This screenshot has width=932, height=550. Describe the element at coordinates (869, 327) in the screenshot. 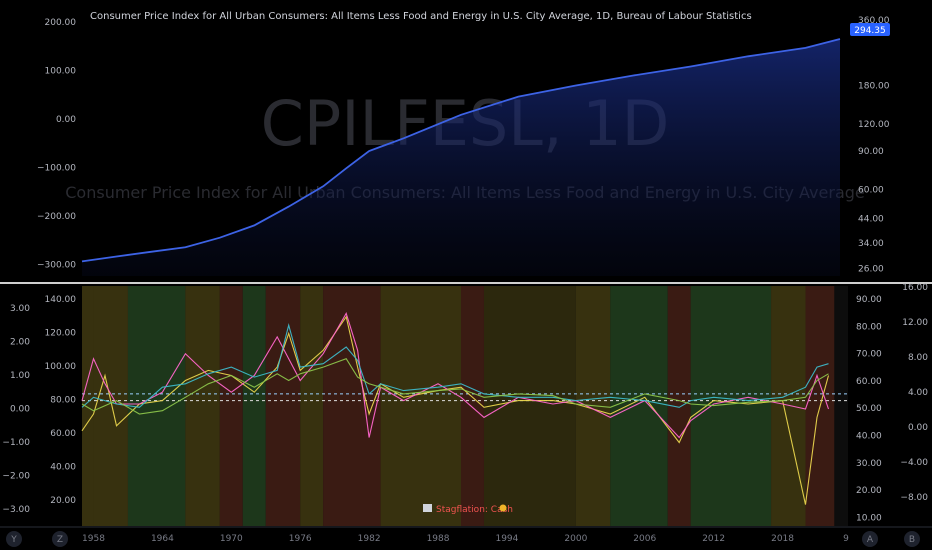

I see `indicator-right-inner-tick: 80.00` at that location.